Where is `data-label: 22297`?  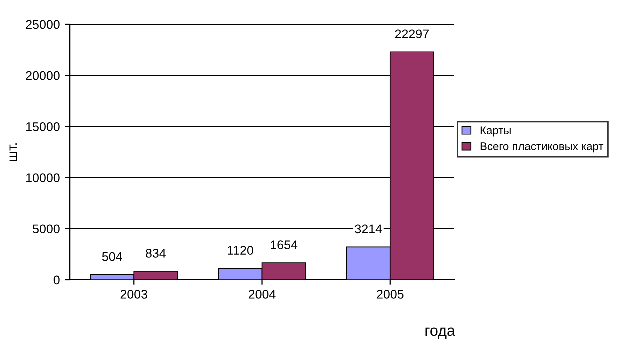 data-label: 22297 is located at coordinates (412, 34).